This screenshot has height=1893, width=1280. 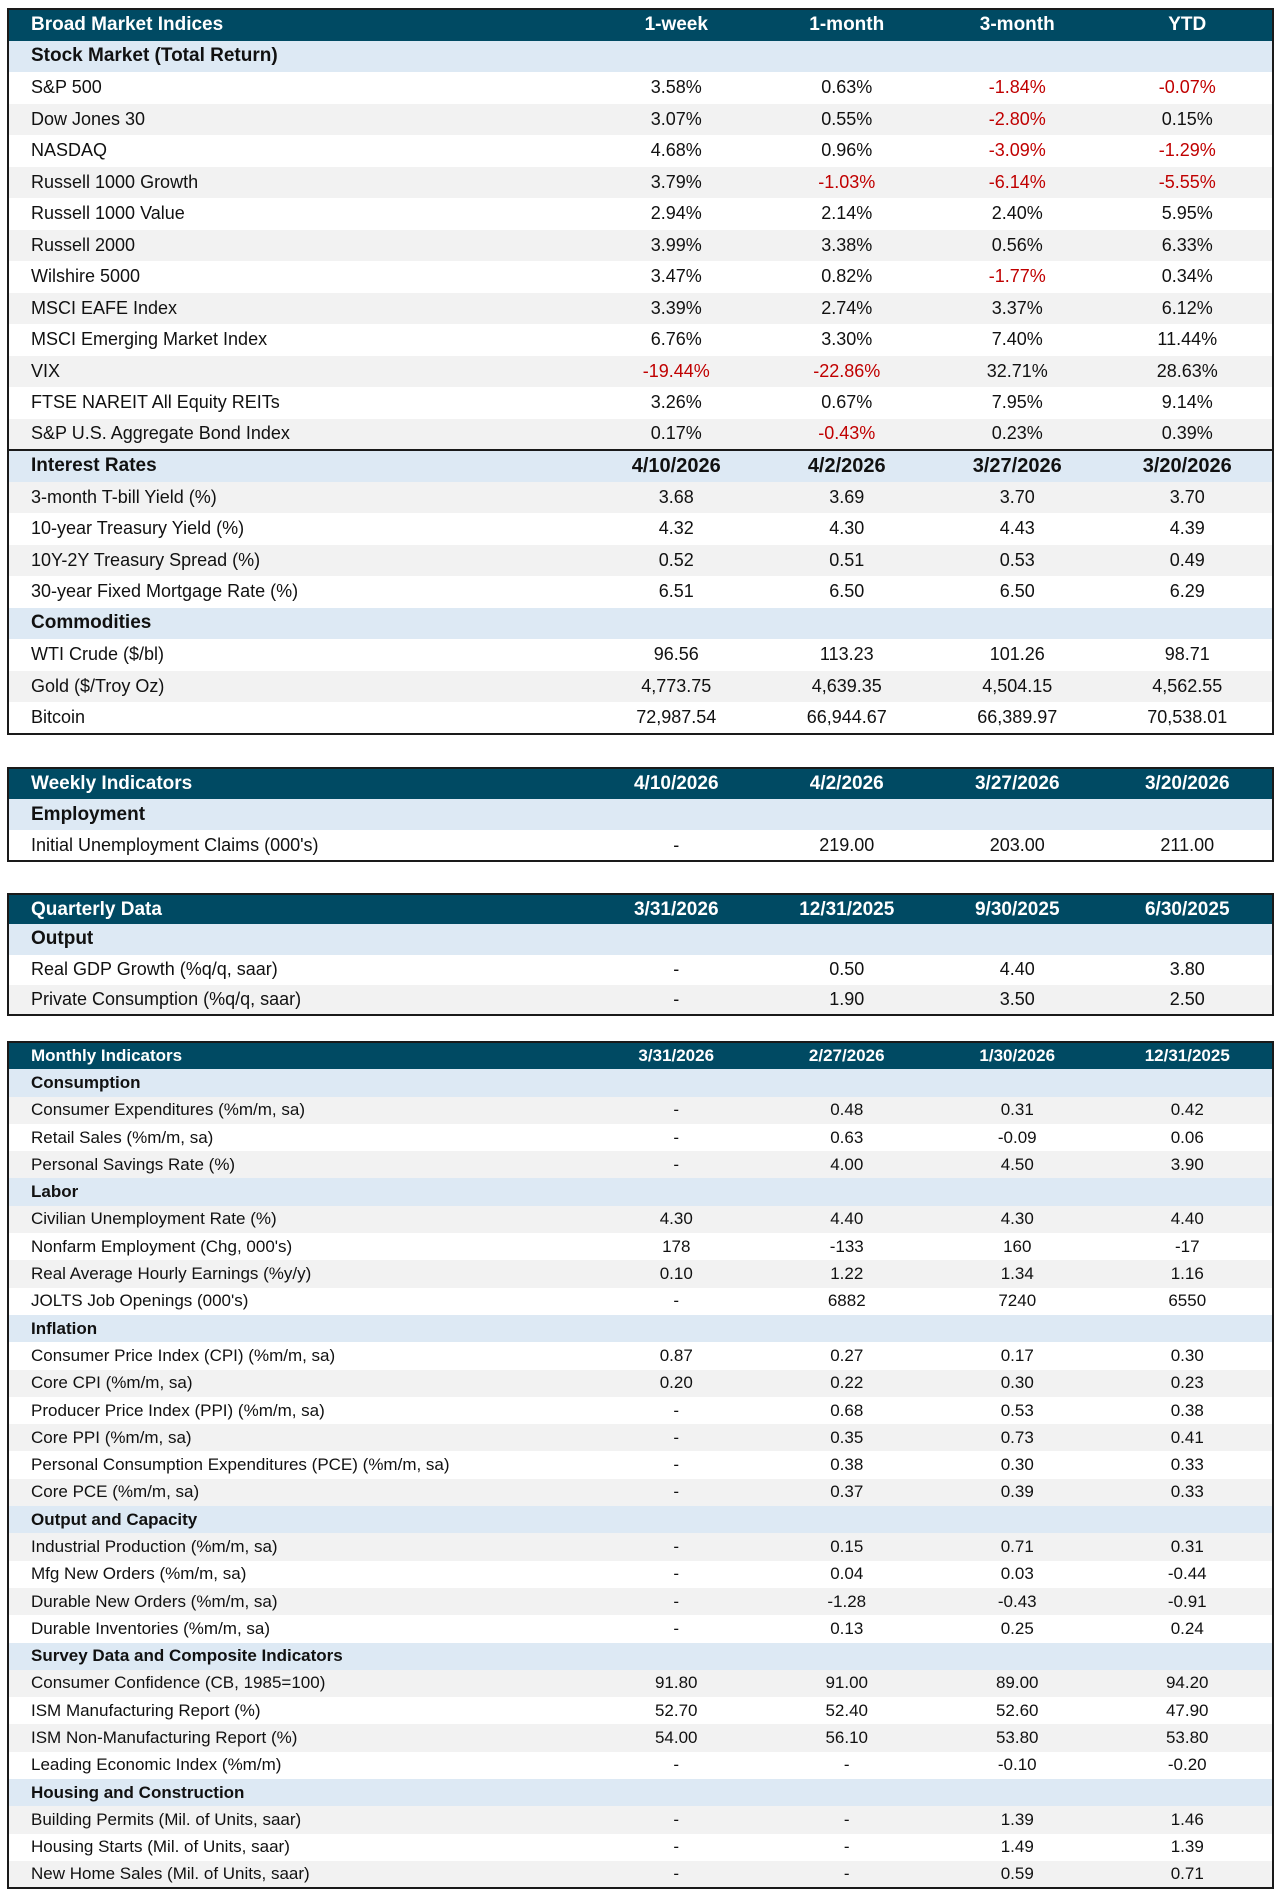 What do you see at coordinates (640, 497) in the screenshot?
I see `table-row: 3-month T-bill Yield (%) 3.68 3.69 3.70 3.70` at bounding box center [640, 497].